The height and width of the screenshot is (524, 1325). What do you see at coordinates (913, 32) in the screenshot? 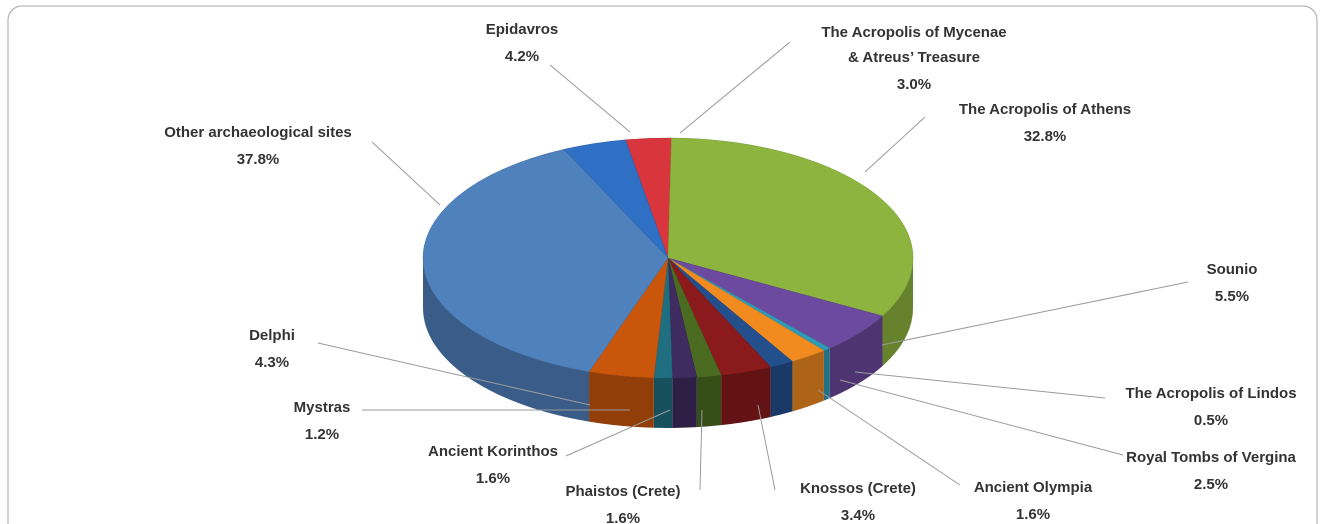
I see `category-label: The Acropolis of Mycenae` at bounding box center [913, 32].